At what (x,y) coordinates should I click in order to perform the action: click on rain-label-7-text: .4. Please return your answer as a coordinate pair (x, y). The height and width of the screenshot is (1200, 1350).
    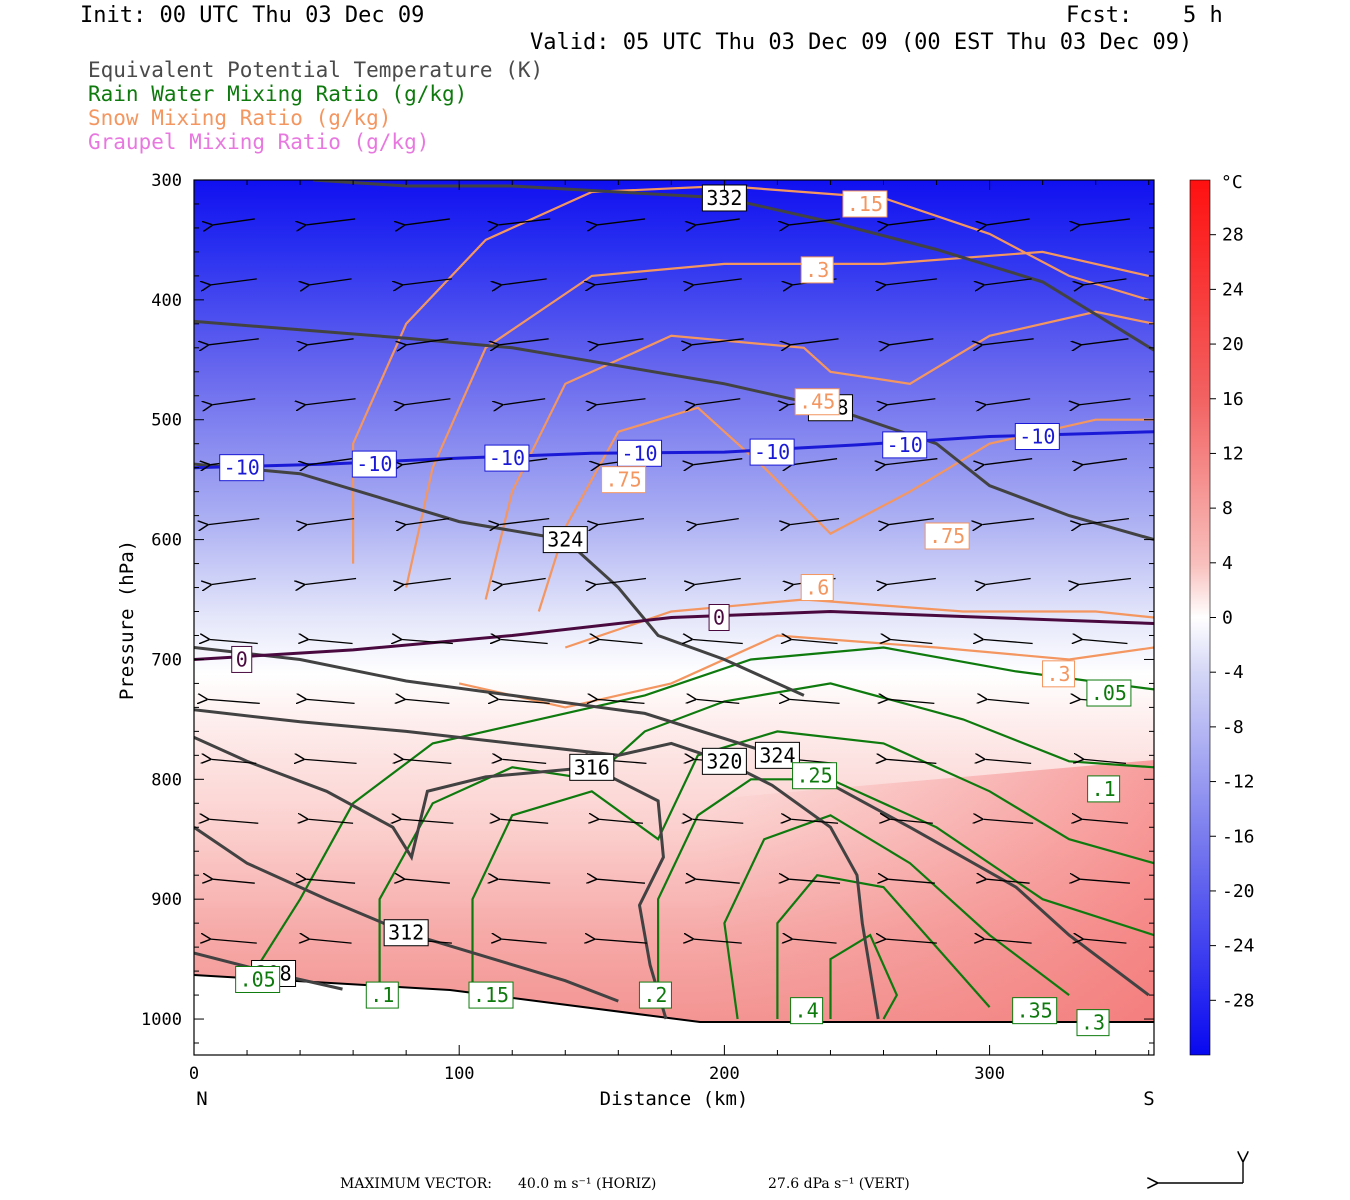
    Looking at the image, I should click on (807, 1011).